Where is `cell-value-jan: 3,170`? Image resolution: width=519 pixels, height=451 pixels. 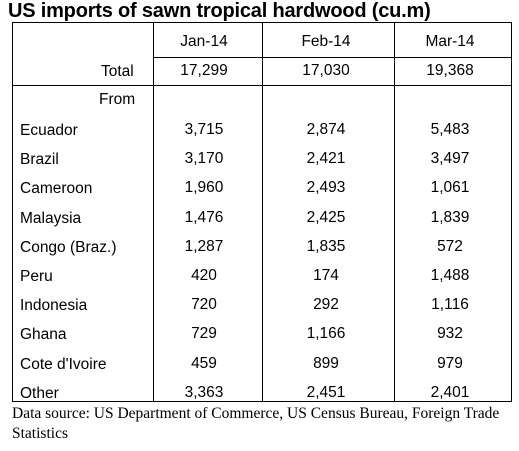
cell-value-jan: 3,170 is located at coordinates (204, 159).